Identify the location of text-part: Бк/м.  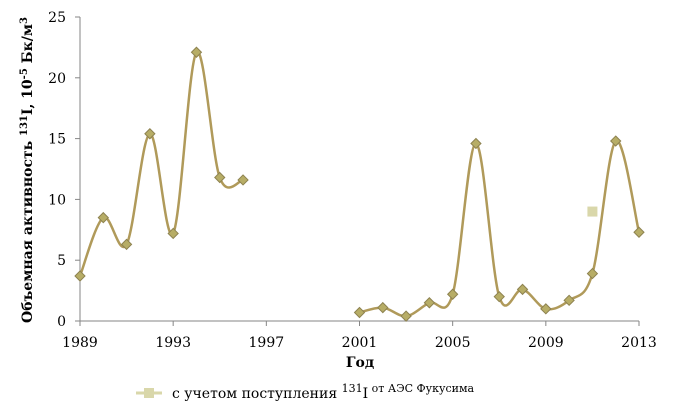
(28, 46).